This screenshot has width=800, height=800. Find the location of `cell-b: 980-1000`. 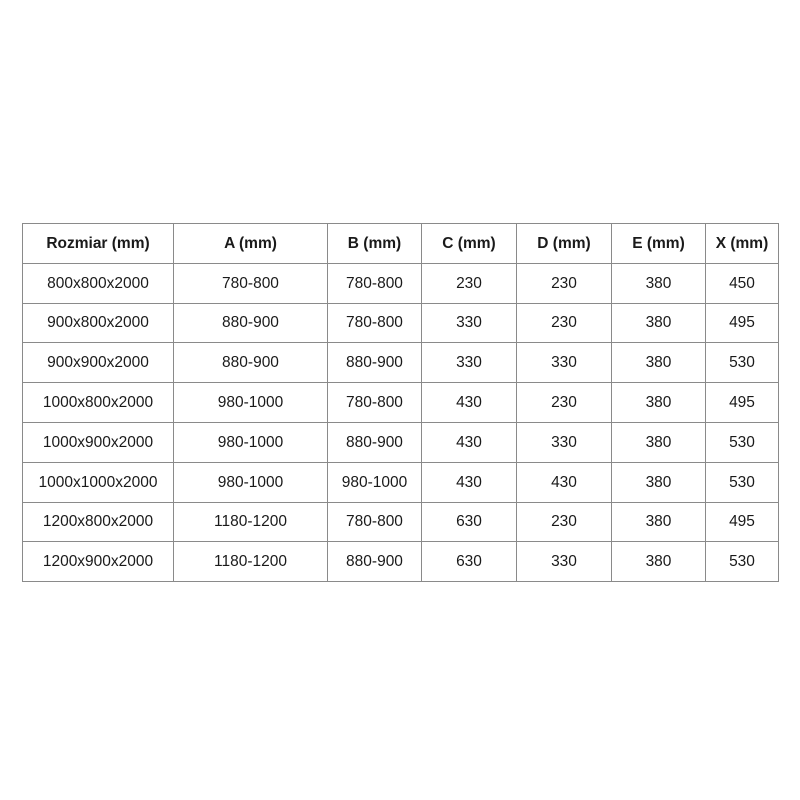

cell-b: 980-1000 is located at coordinates (374, 482).